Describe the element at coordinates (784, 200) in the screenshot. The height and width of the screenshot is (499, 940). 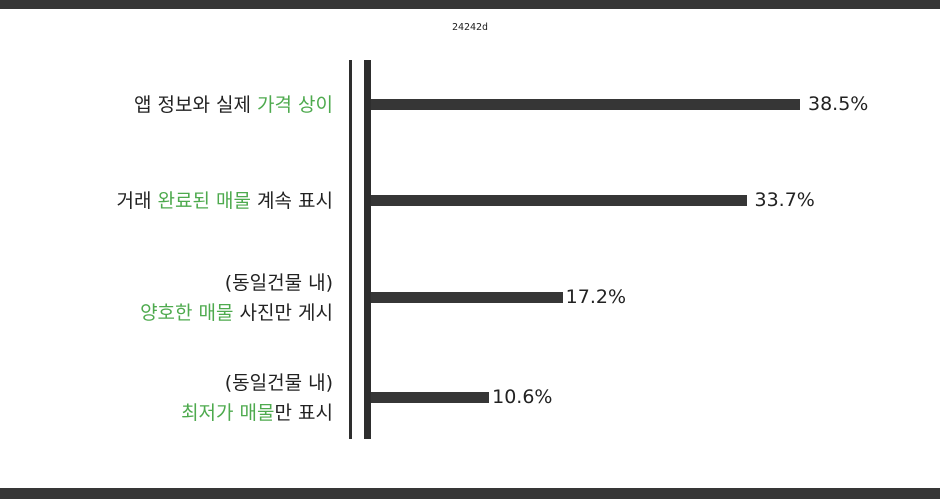
I see `value-label: 33.7%` at that location.